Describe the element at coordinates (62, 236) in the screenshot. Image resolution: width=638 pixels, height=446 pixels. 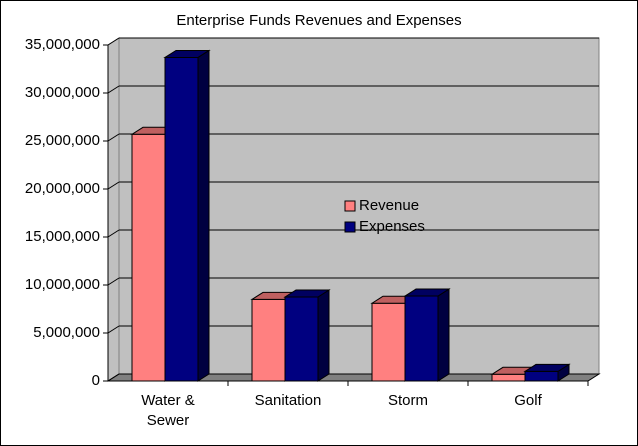
I see `y-tick-label: 15,000,000` at that location.